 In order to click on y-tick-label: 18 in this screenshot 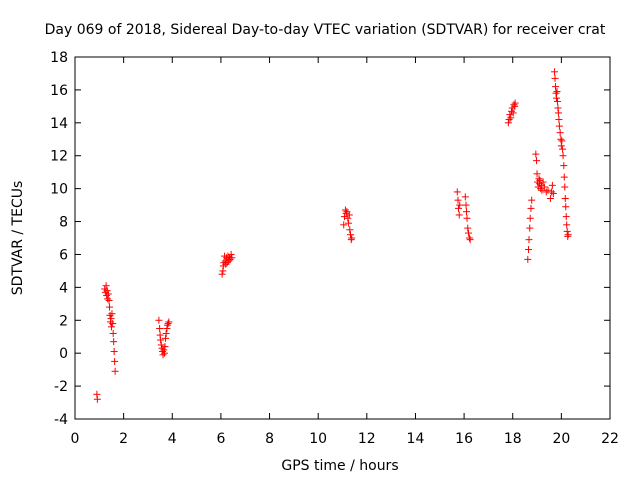, I will do `click(59, 58)`.